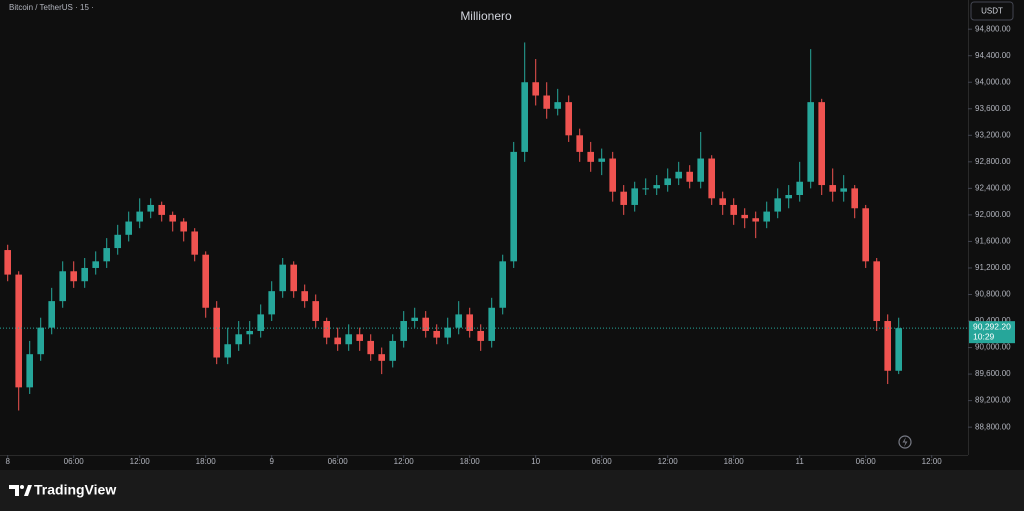  What do you see at coordinates (486, 16) in the screenshot?
I see `chart-title: Millionero` at bounding box center [486, 16].